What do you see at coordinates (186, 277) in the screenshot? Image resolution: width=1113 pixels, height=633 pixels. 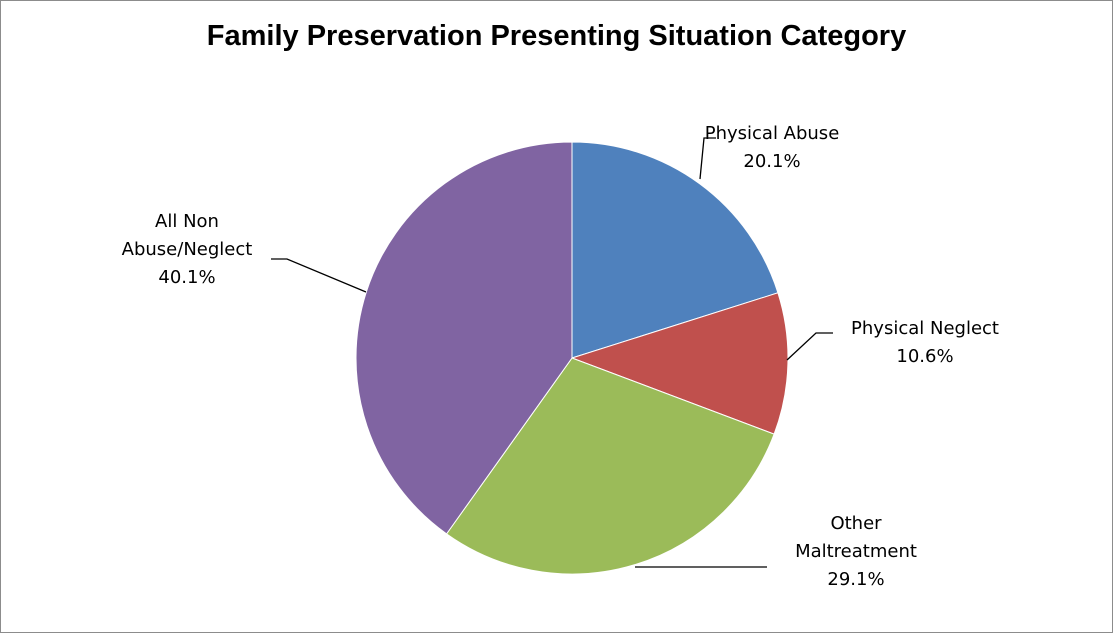 I see `slice-percent: 40.1%` at bounding box center [186, 277].